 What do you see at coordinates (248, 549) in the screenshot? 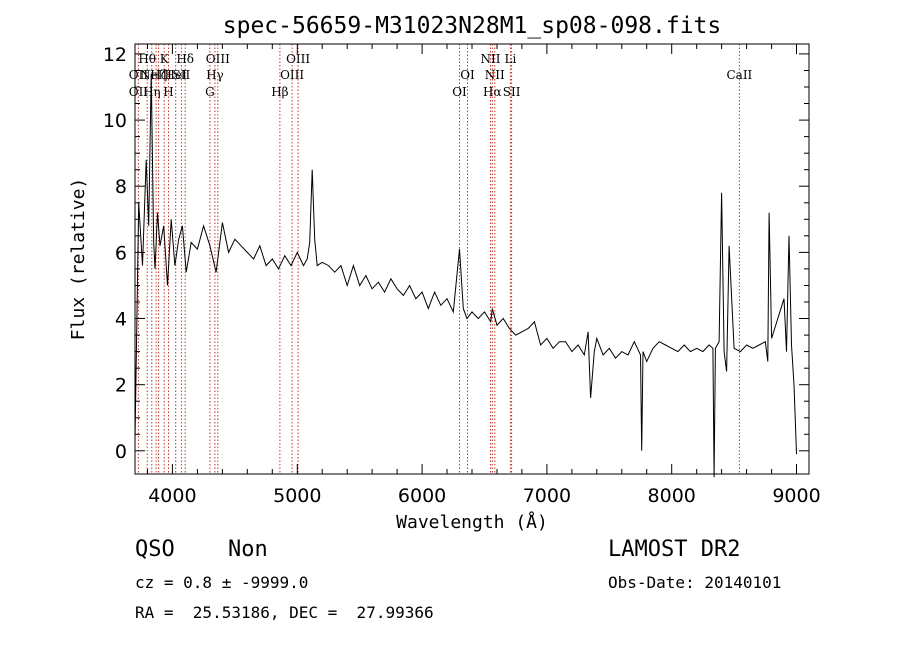
I see `spectral-subclass: Non` at bounding box center [248, 549].